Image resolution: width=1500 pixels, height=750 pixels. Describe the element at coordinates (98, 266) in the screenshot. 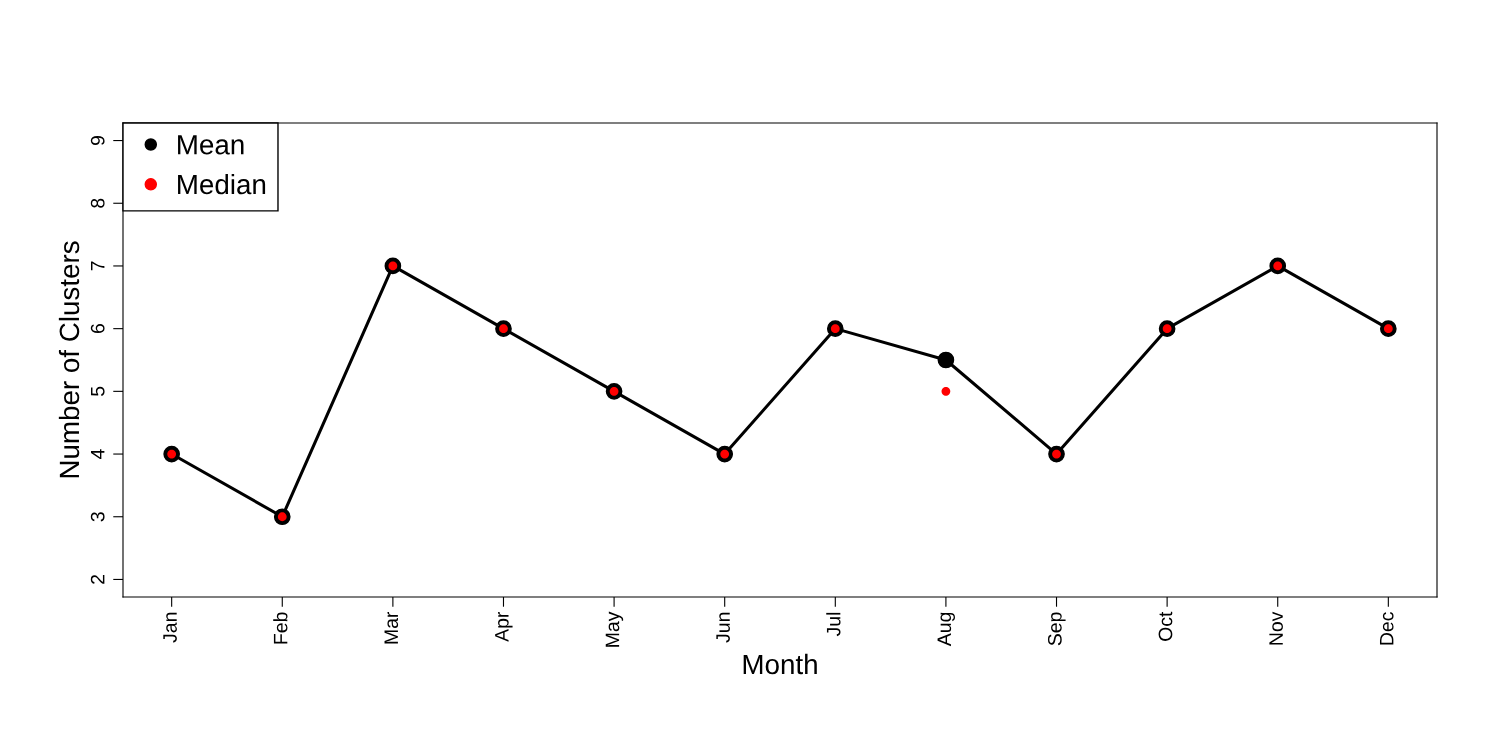

I see `y-tick-label: 7` at that location.